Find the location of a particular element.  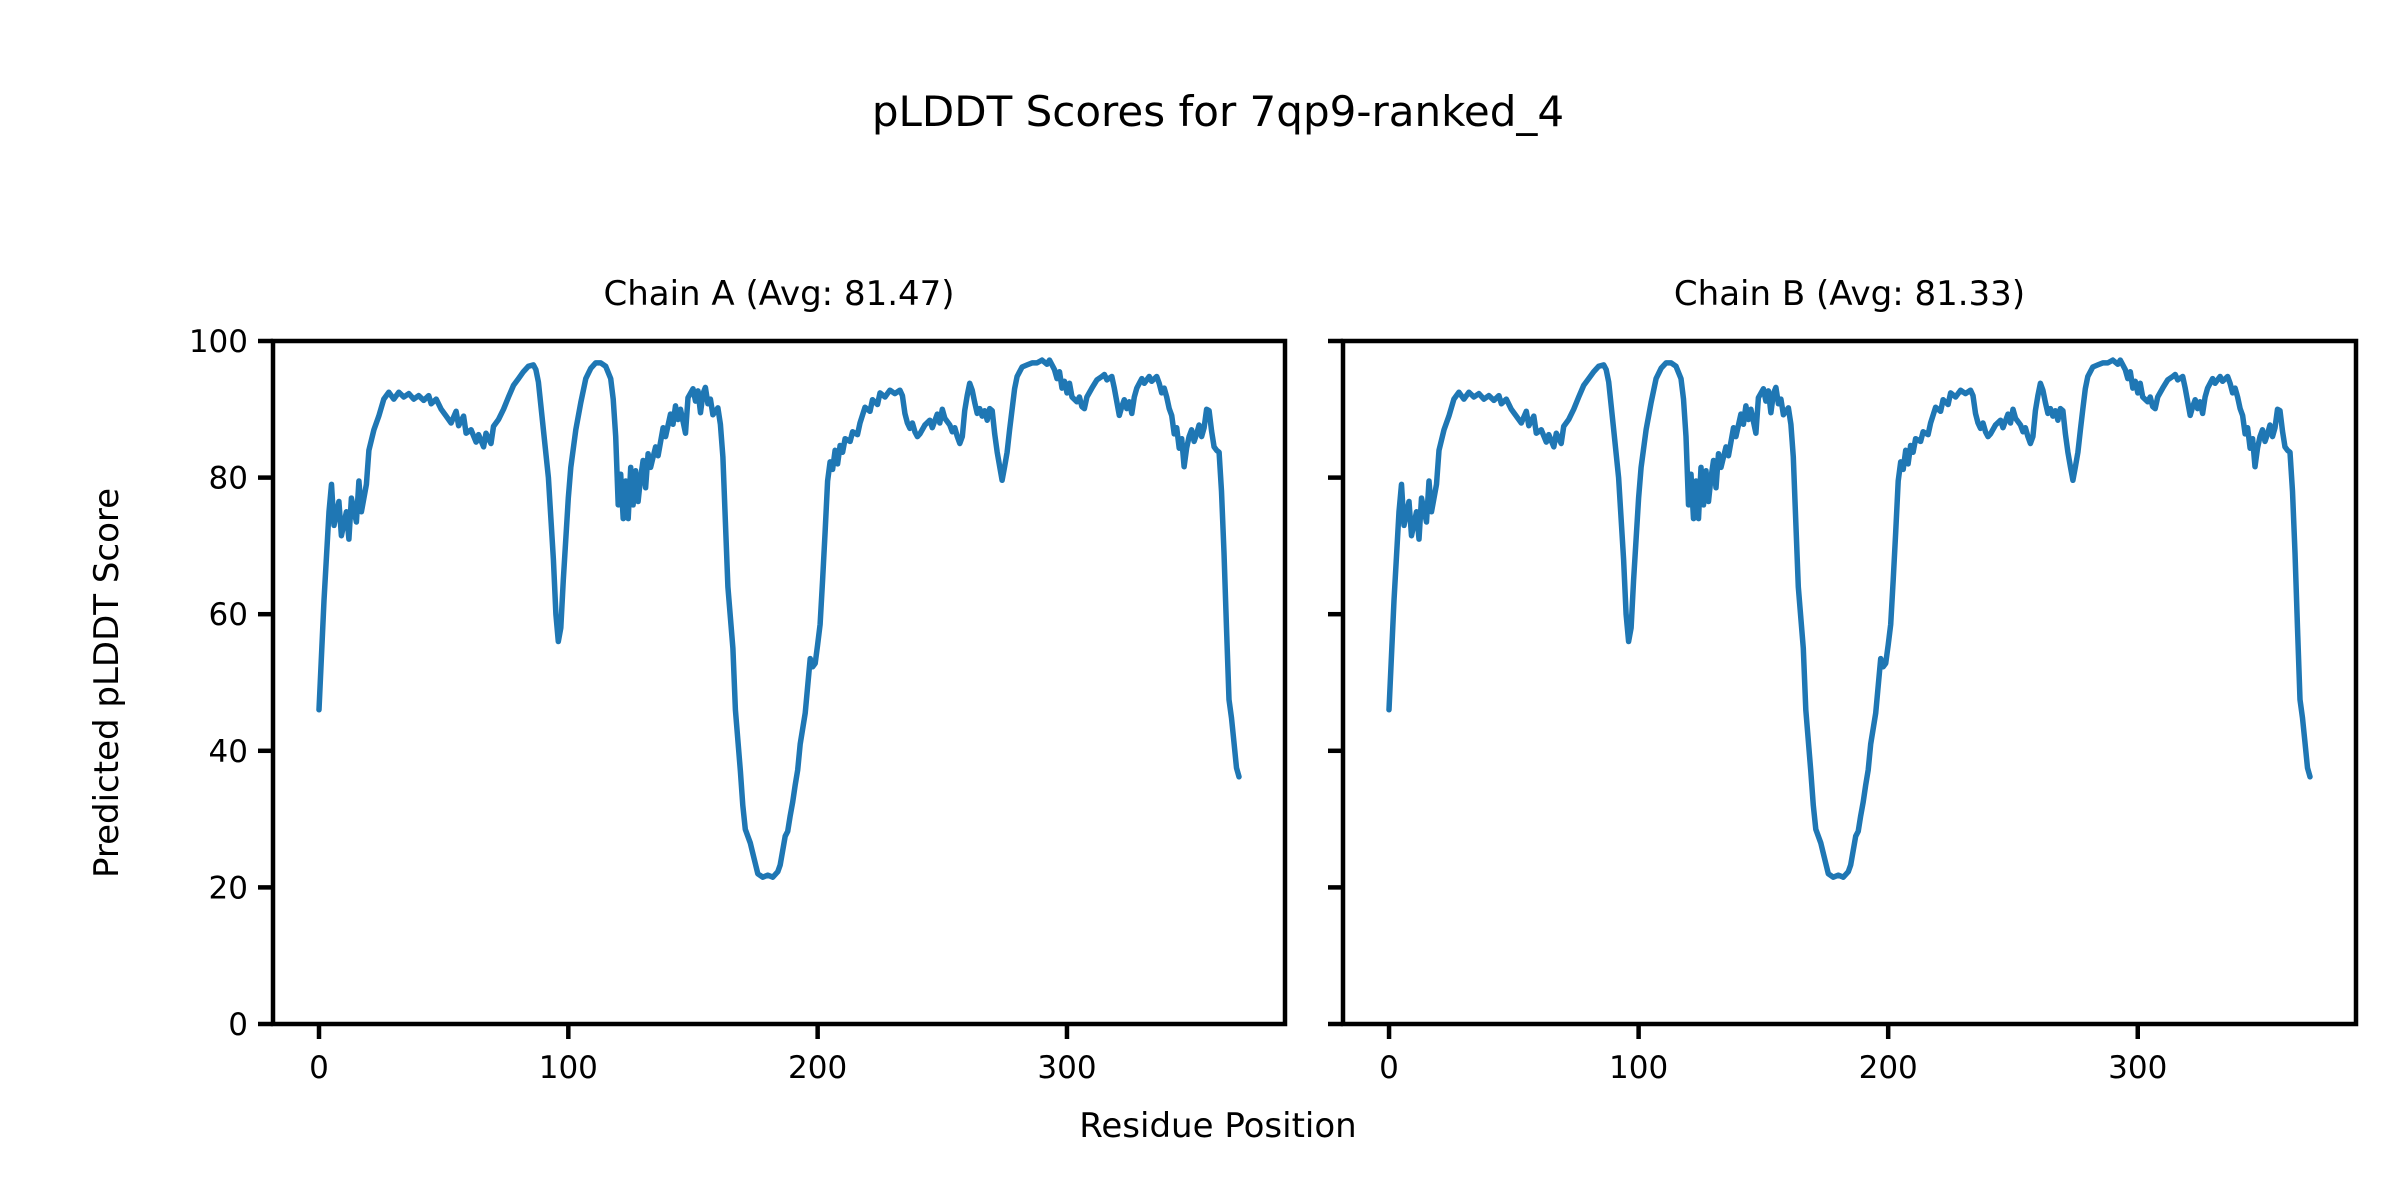

y-tick-label-chain-a: 0 is located at coordinates (238, 1025).